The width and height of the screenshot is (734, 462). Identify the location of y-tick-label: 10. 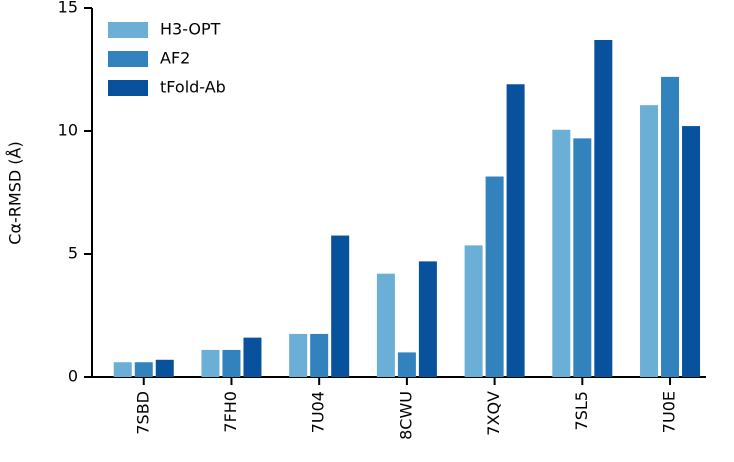
(68, 130).